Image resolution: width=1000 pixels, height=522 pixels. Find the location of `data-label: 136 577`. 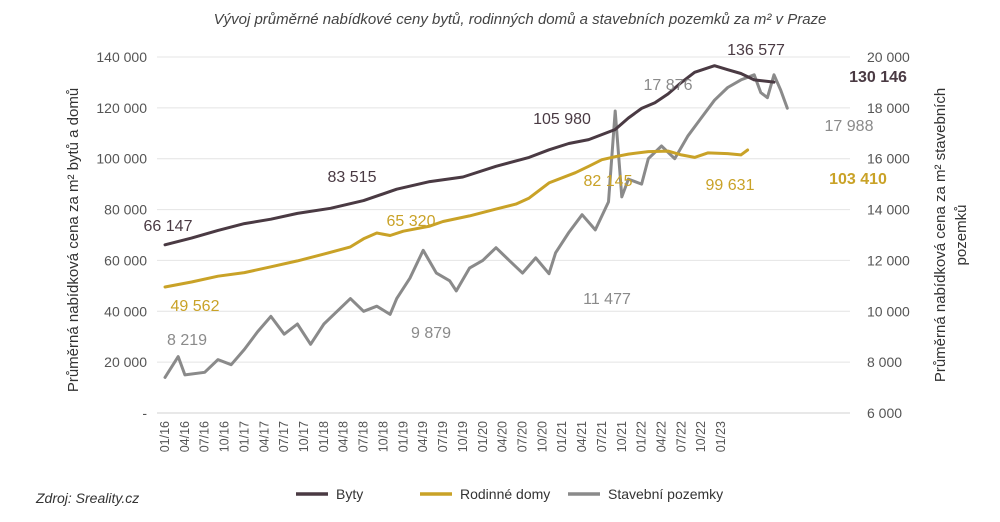

data-label: 136 577 is located at coordinates (756, 50).